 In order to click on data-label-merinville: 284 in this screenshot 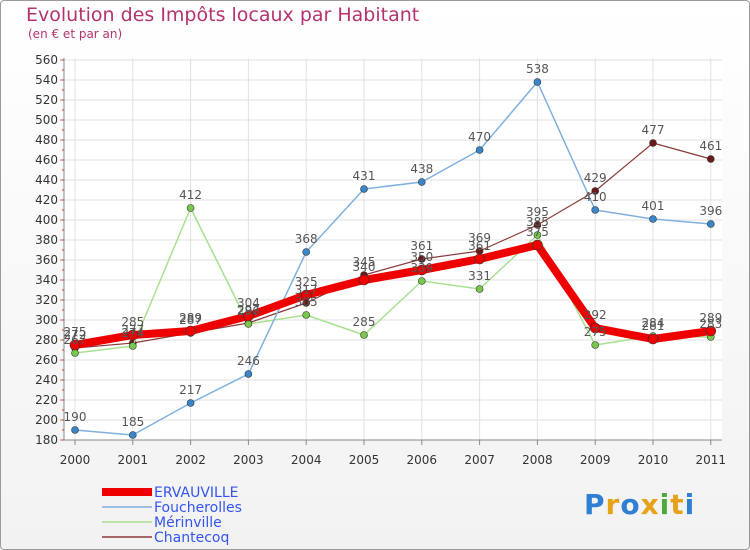, I will do `click(653, 323)`.